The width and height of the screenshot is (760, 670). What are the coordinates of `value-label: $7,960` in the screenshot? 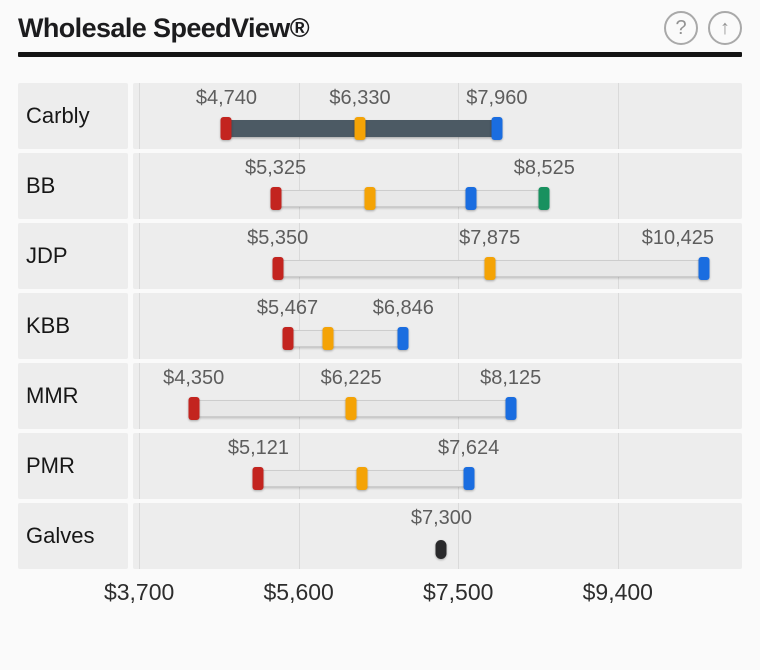 It's located at (497, 98).